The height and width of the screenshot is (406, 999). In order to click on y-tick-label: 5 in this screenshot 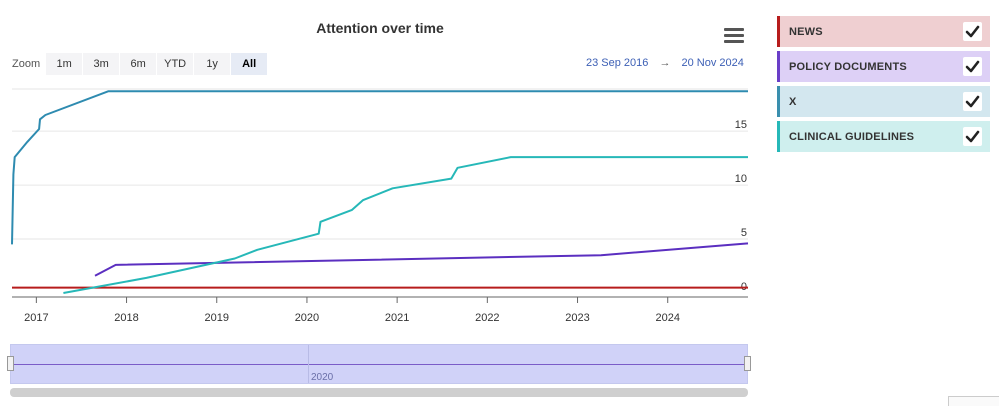, I will do `click(744, 233)`.